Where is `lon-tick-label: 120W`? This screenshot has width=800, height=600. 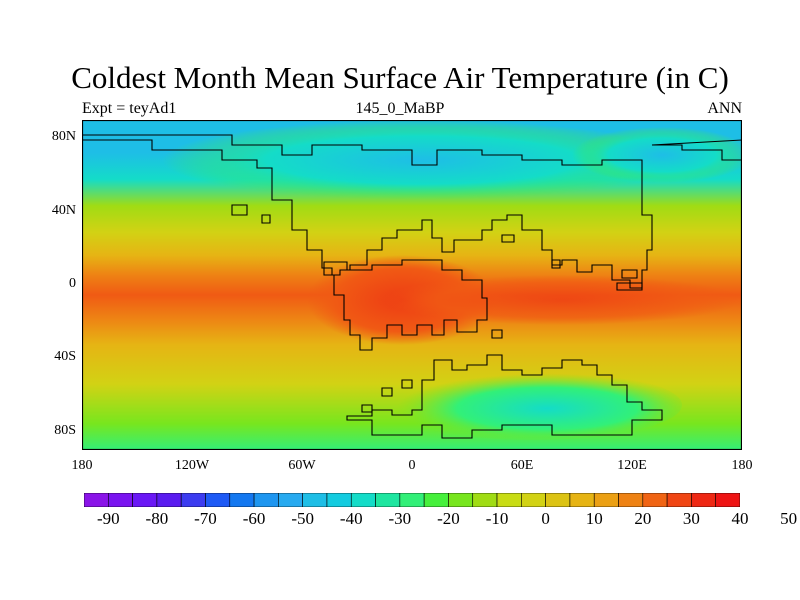 lon-tick-label: 120W is located at coordinates (192, 465).